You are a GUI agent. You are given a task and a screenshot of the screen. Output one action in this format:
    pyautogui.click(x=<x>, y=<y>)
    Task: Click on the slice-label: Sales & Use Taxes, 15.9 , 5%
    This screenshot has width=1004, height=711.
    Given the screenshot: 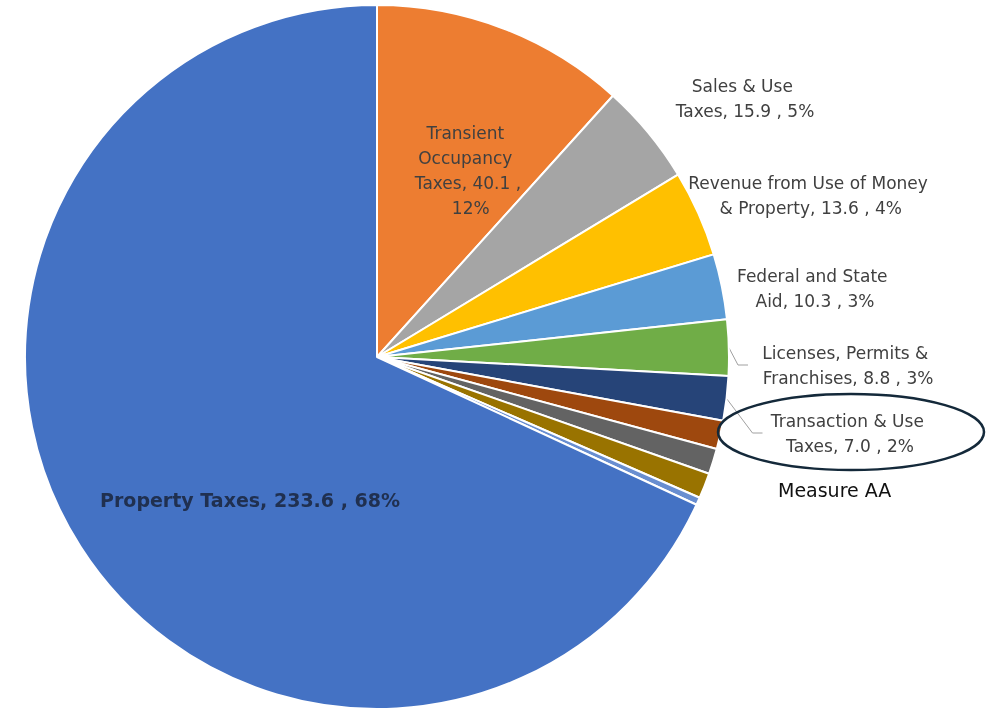 What is the action you would take?
    pyautogui.click(x=744, y=98)
    